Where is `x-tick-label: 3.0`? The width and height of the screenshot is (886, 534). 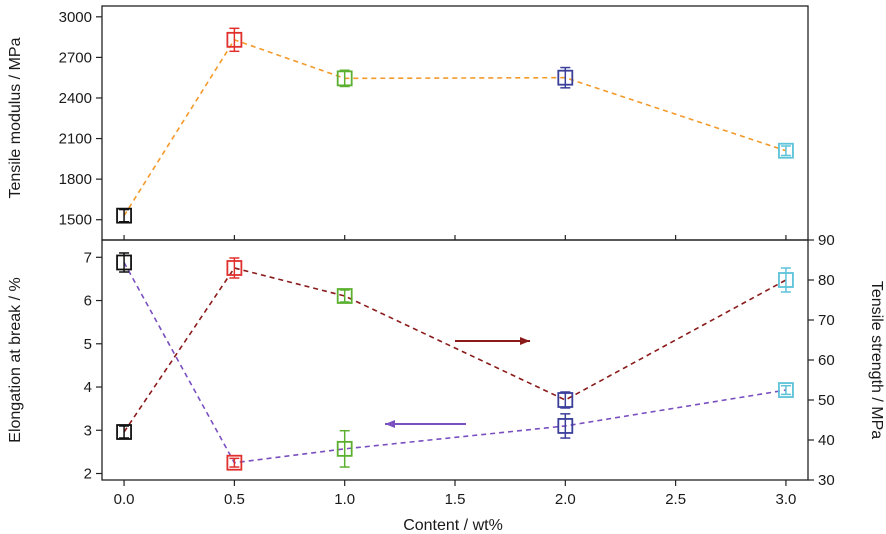
x-tick-label: 3.0 is located at coordinates (786, 499).